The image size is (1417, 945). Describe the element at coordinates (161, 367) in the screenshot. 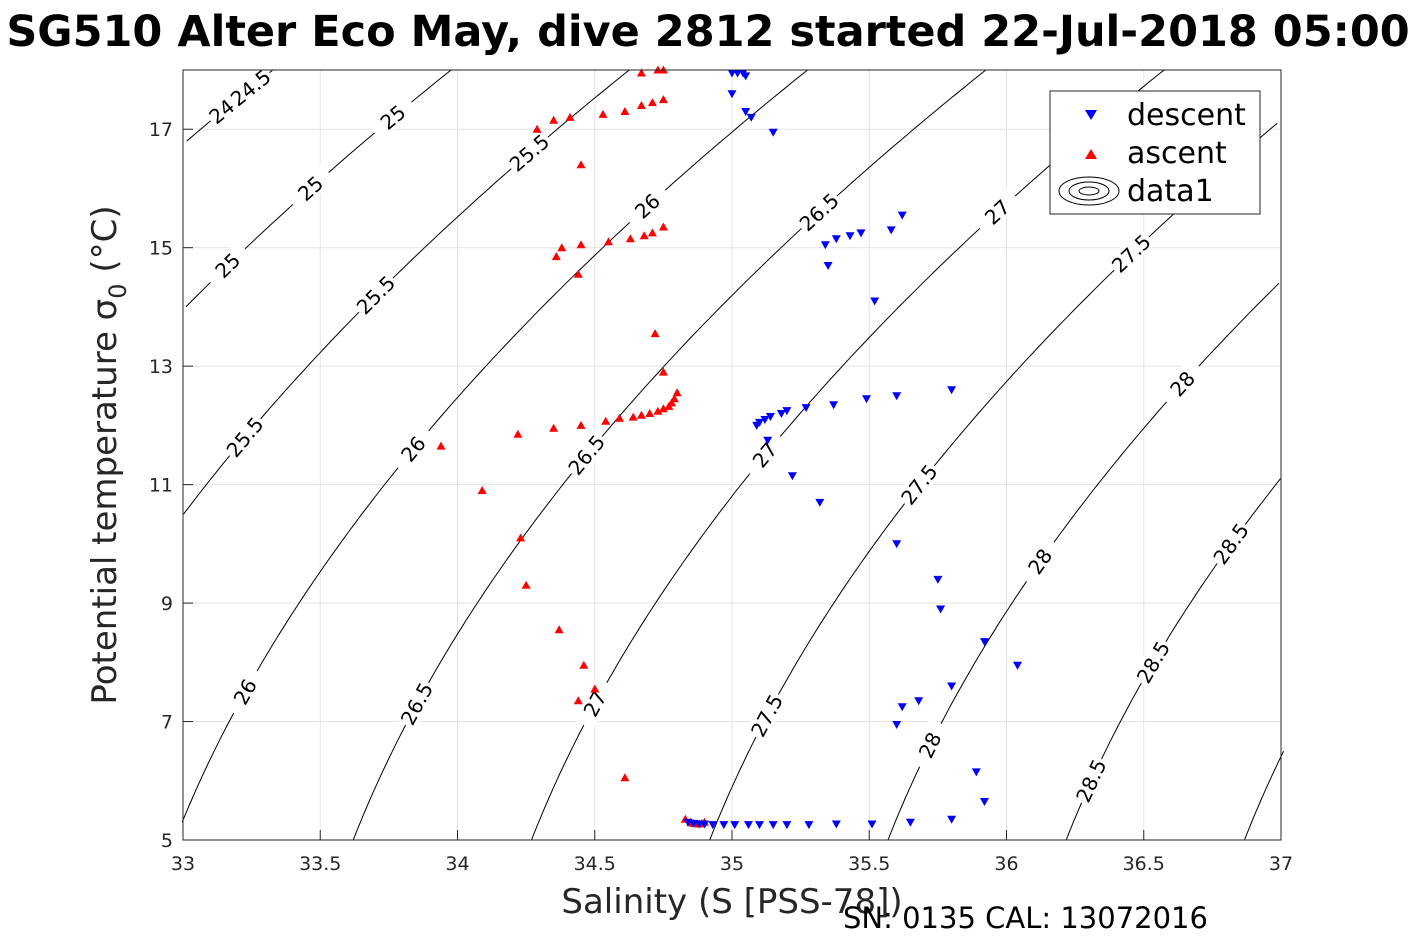

I see `y-tick-label: 13` at that location.